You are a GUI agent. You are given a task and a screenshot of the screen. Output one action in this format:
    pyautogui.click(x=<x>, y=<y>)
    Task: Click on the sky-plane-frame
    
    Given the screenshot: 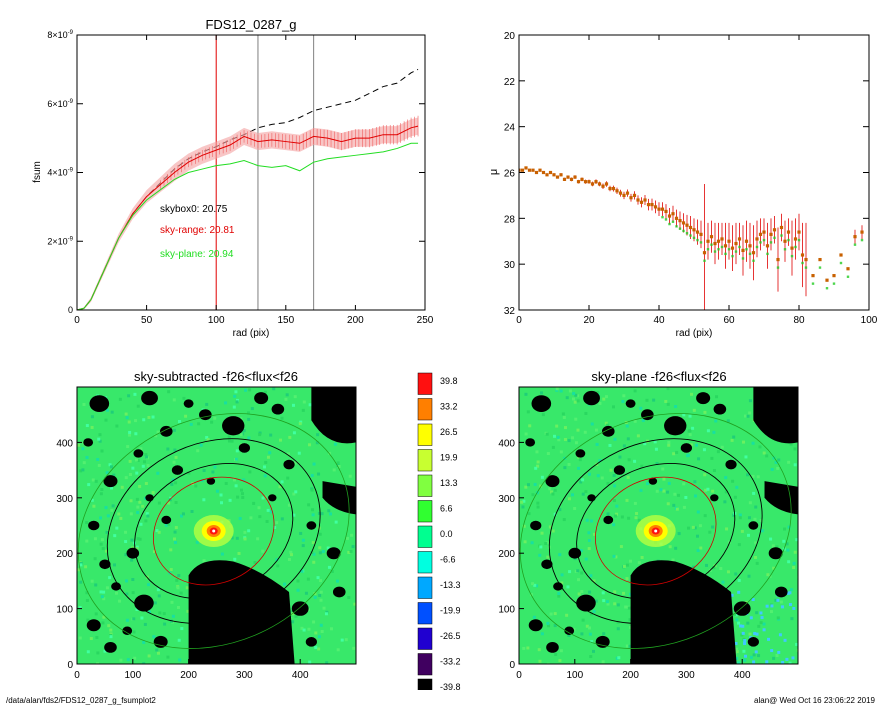 What is the action you would take?
    pyautogui.click(x=658, y=525)
    